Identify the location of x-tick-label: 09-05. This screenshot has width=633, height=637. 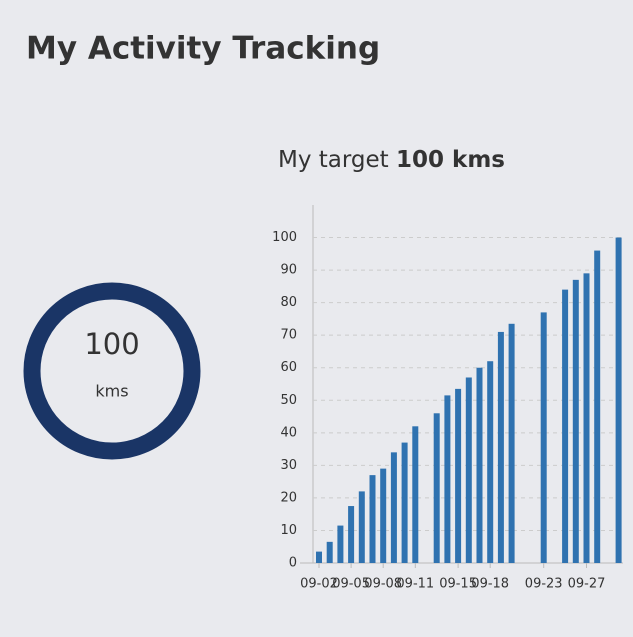
(351, 584).